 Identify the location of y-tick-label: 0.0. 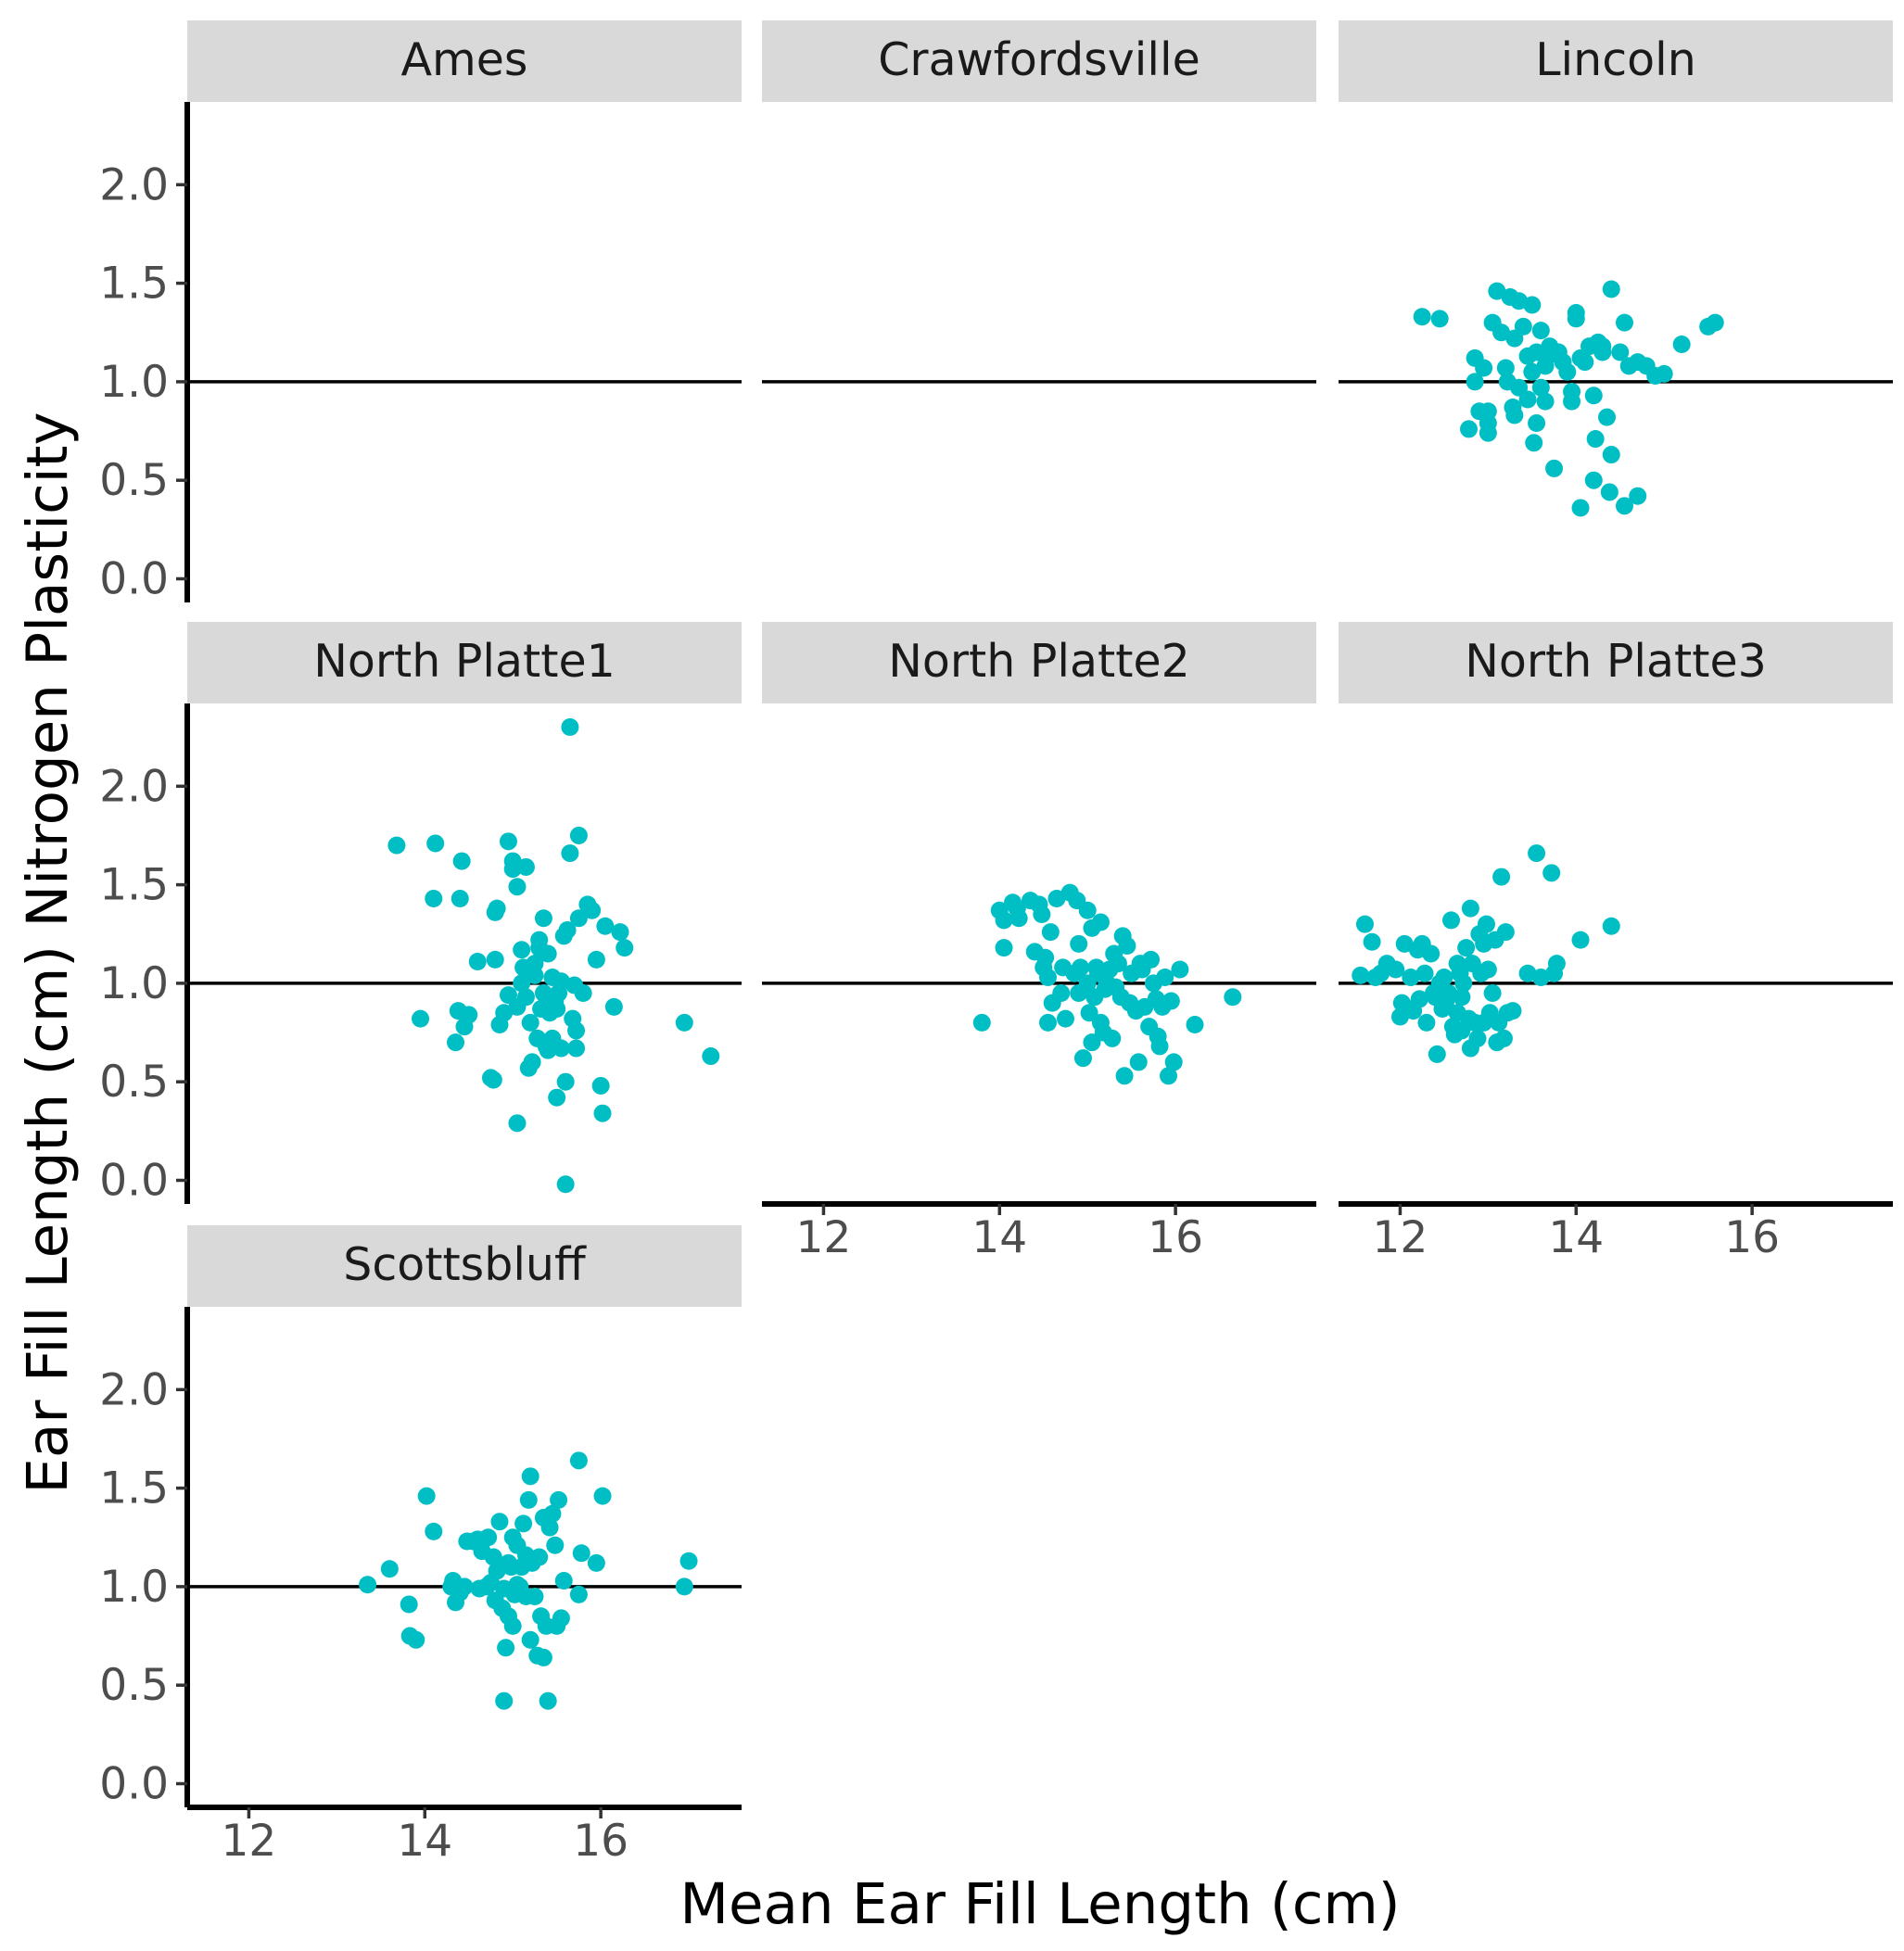
(134, 578).